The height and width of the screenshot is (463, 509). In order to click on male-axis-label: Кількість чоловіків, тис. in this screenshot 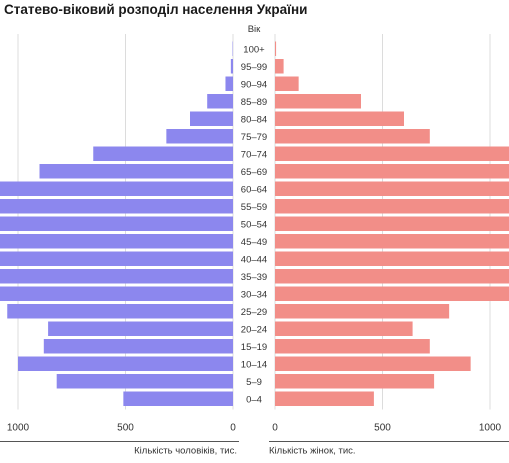, I will do `click(185, 451)`.